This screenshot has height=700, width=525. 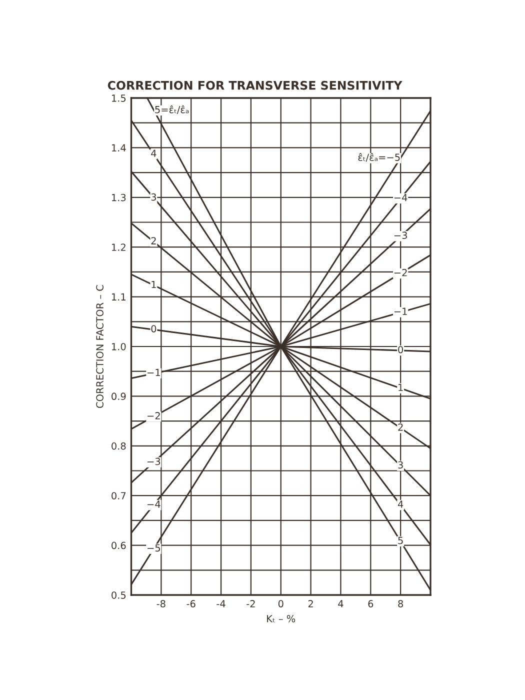 What do you see at coordinates (281, 604) in the screenshot?
I see `x-tick-label: 0` at bounding box center [281, 604].